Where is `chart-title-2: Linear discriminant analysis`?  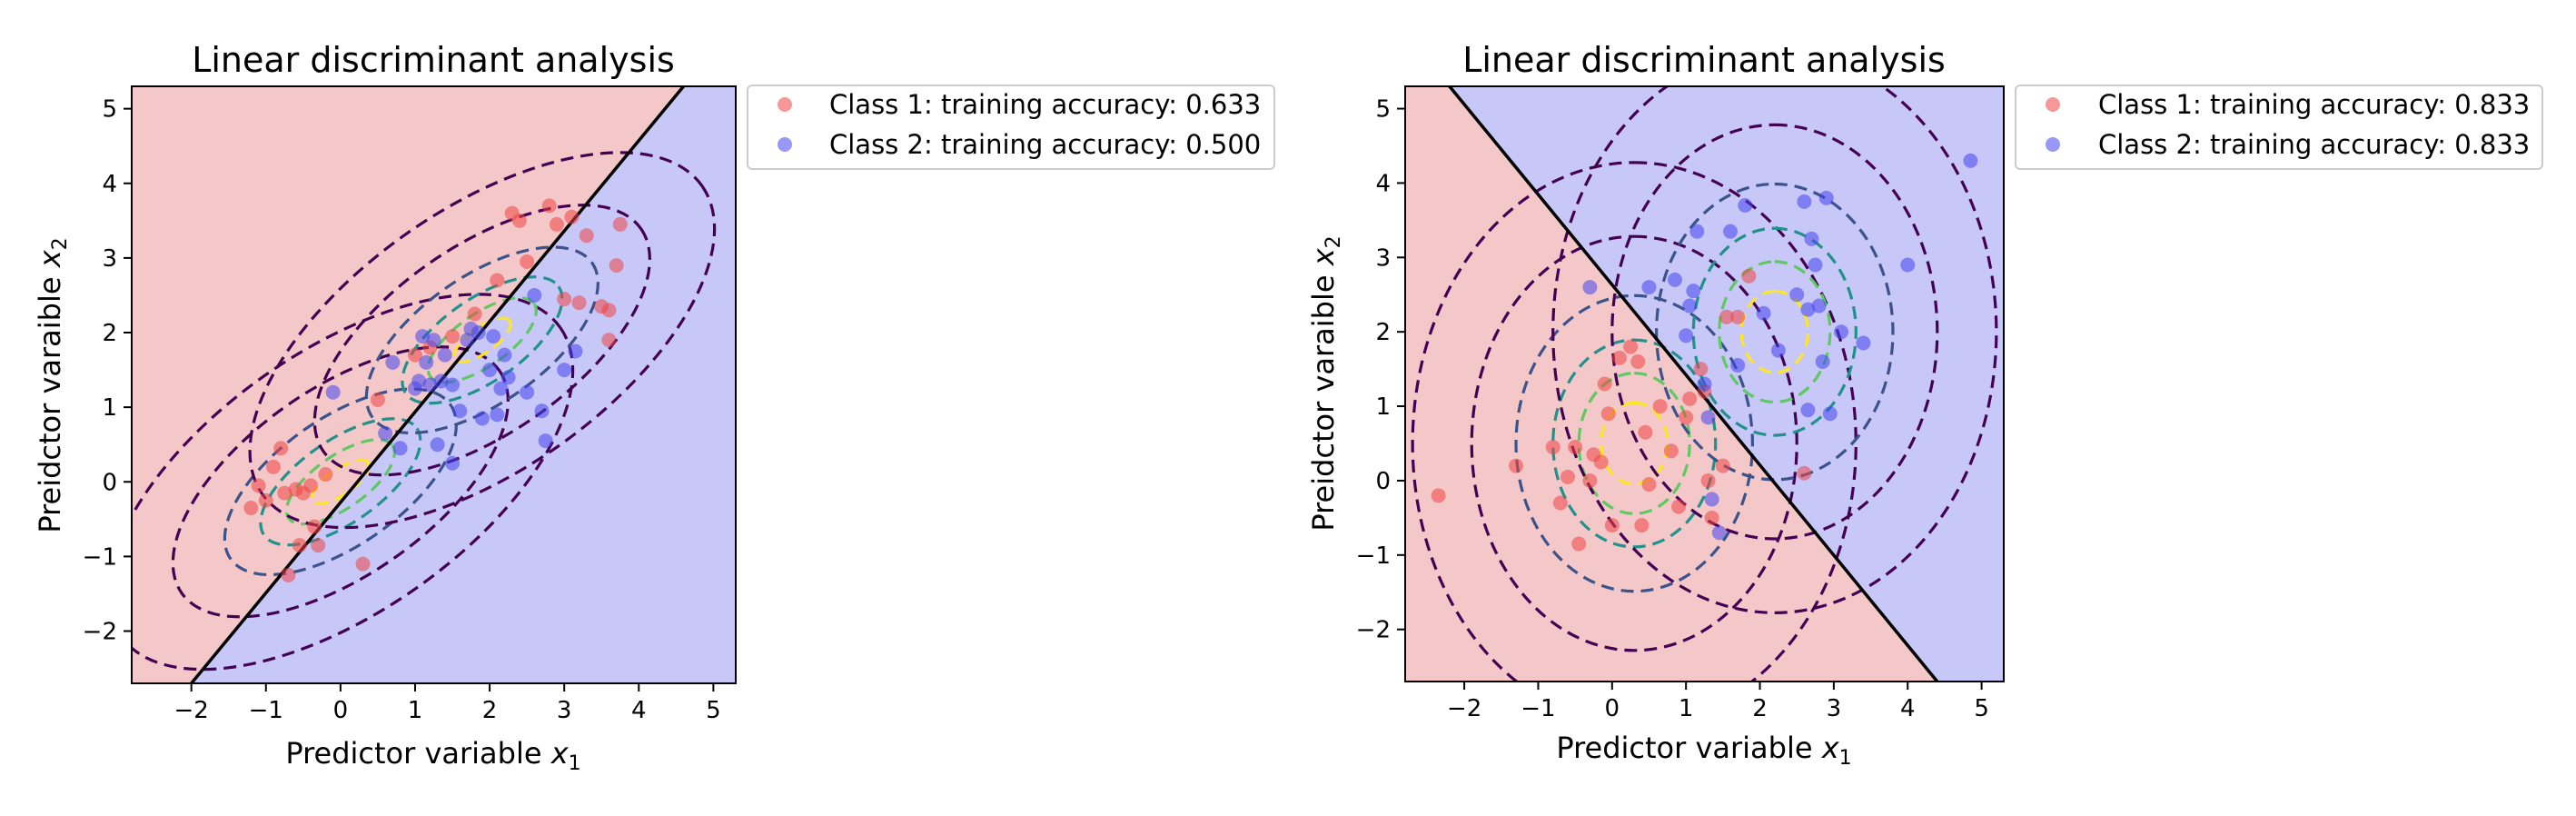
chart-title-2: Linear discriminant analysis is located at coordinates (1704, 60).